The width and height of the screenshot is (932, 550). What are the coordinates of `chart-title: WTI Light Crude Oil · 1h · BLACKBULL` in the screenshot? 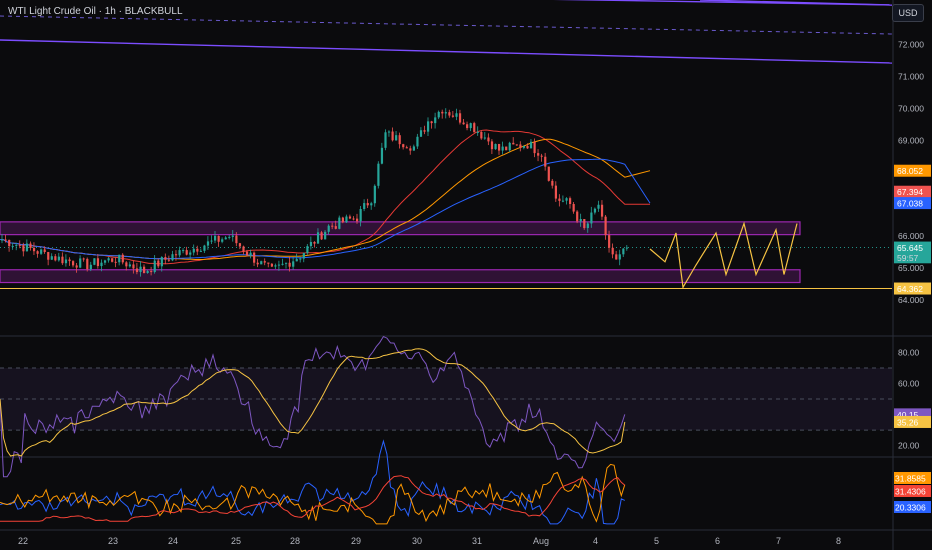 It's located at (95, 11).